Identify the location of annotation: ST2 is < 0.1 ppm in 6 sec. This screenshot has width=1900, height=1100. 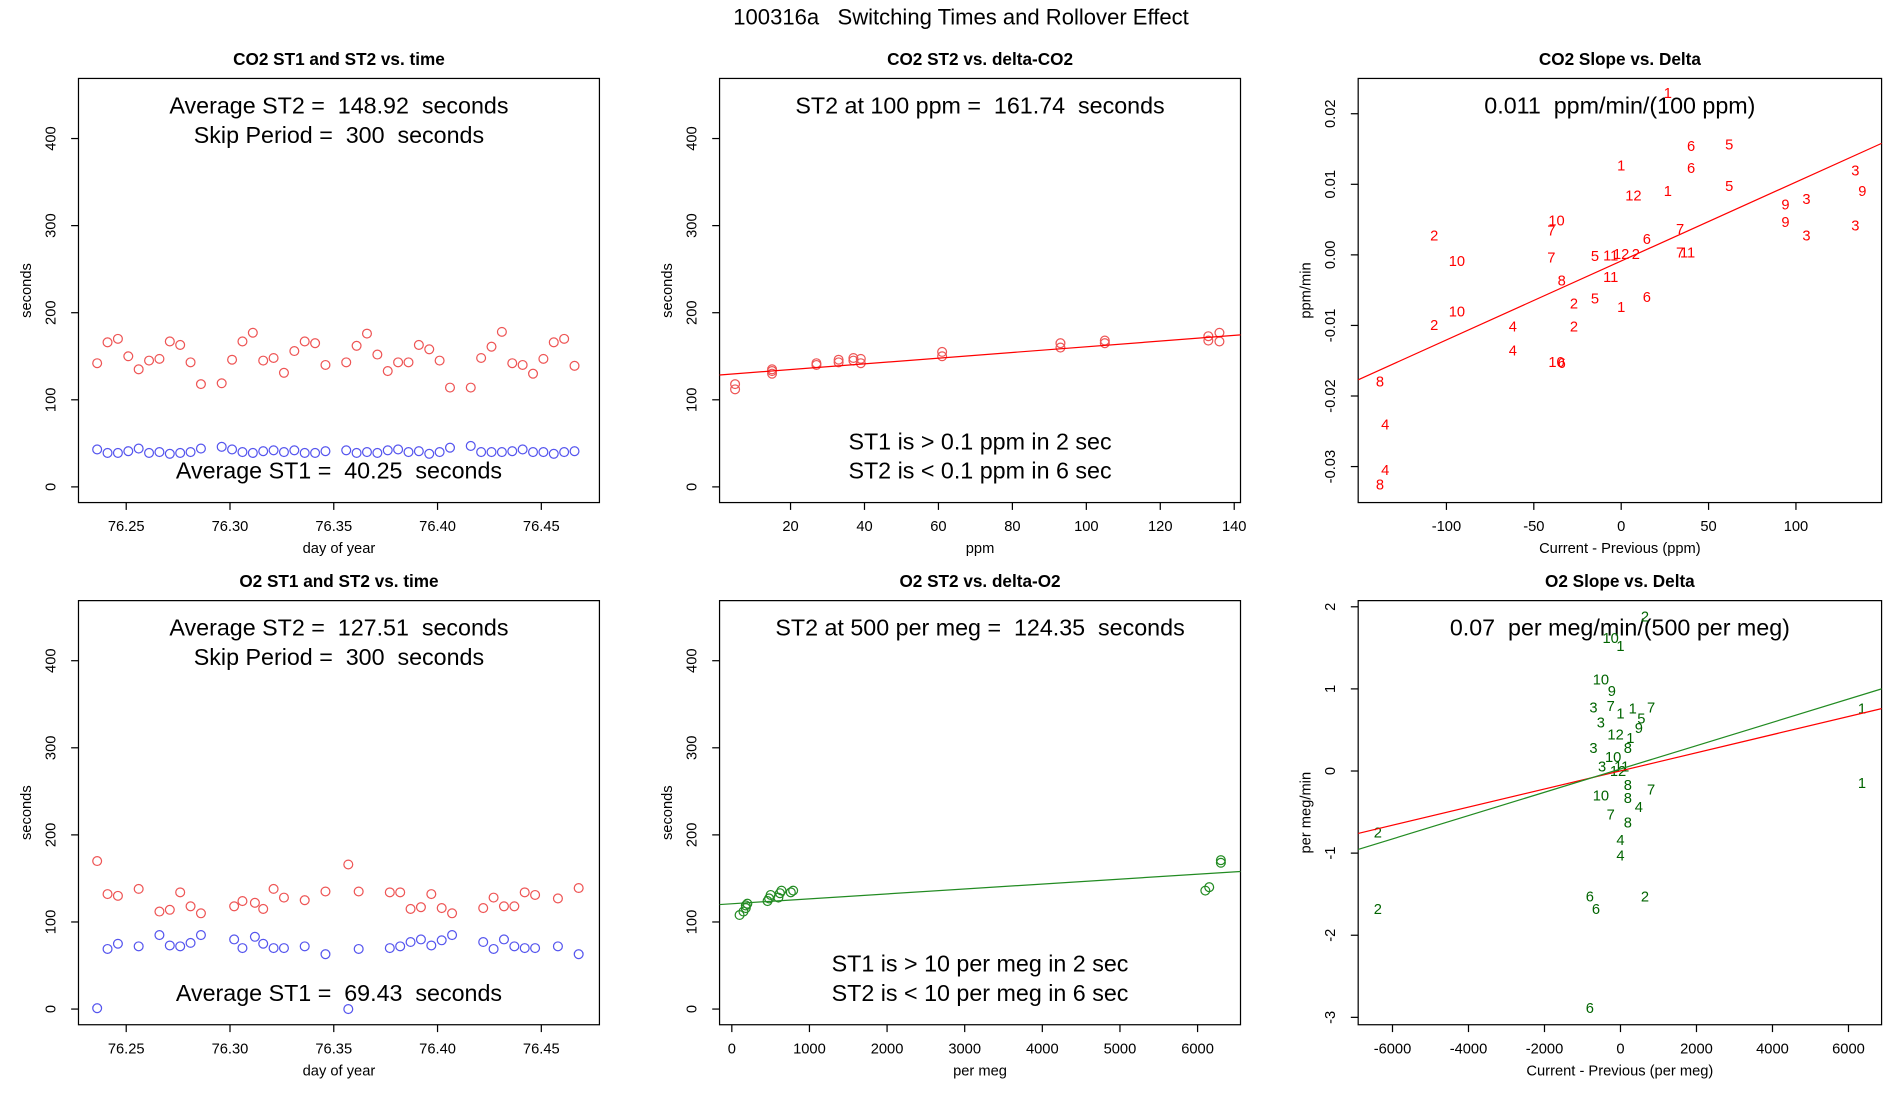
(980, 471).